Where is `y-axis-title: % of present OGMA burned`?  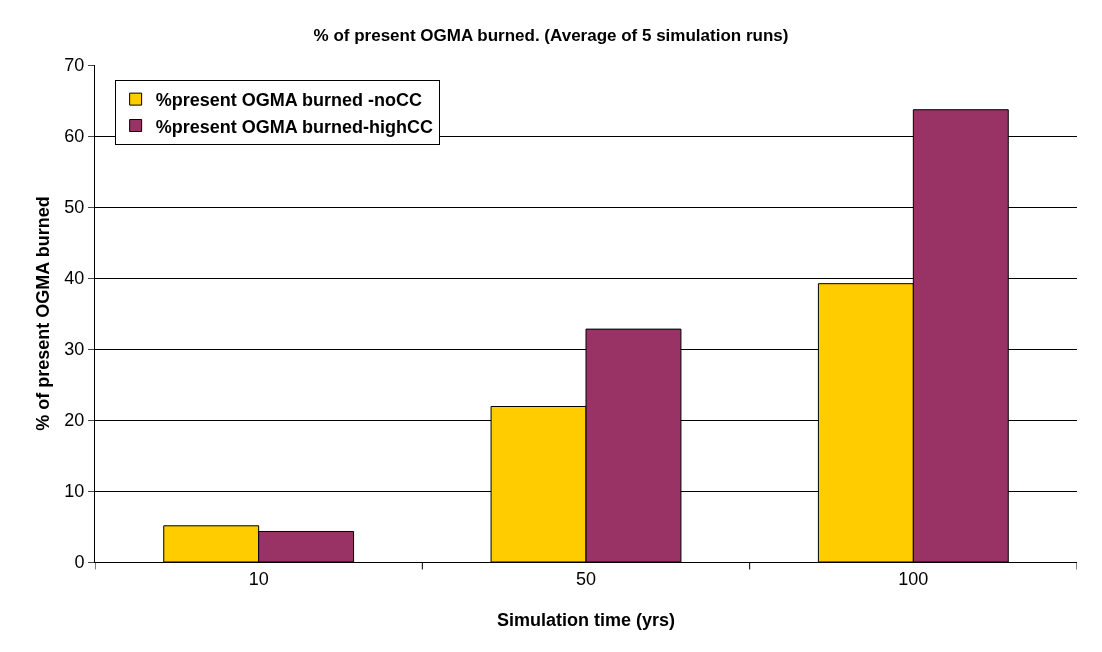
y-axis-title: % of present OGMA burned is located at coordinates (43, 313).